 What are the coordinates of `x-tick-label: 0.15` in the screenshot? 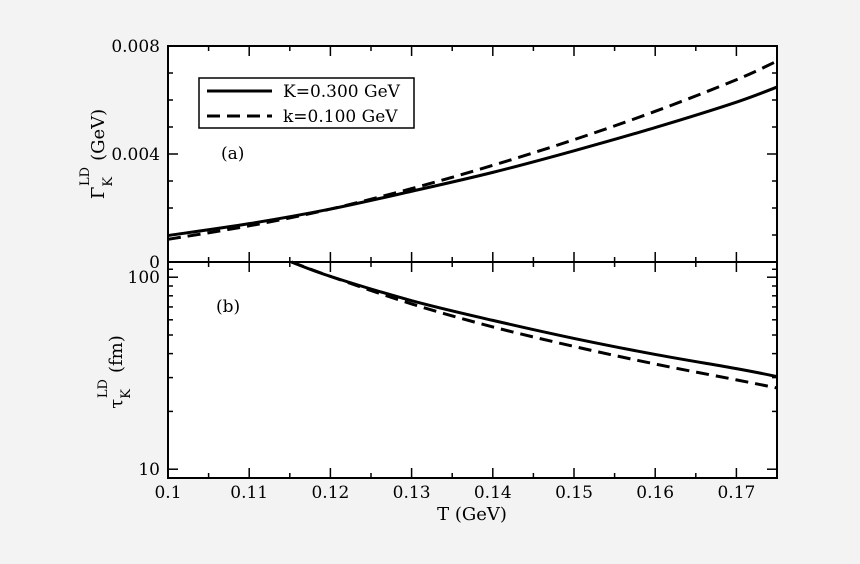 It's located at (574, 493).